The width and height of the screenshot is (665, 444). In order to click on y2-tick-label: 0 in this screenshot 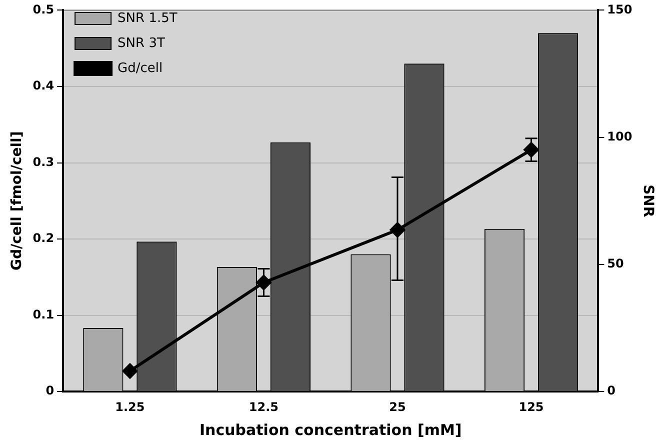, I will do `click(611, 391)`.